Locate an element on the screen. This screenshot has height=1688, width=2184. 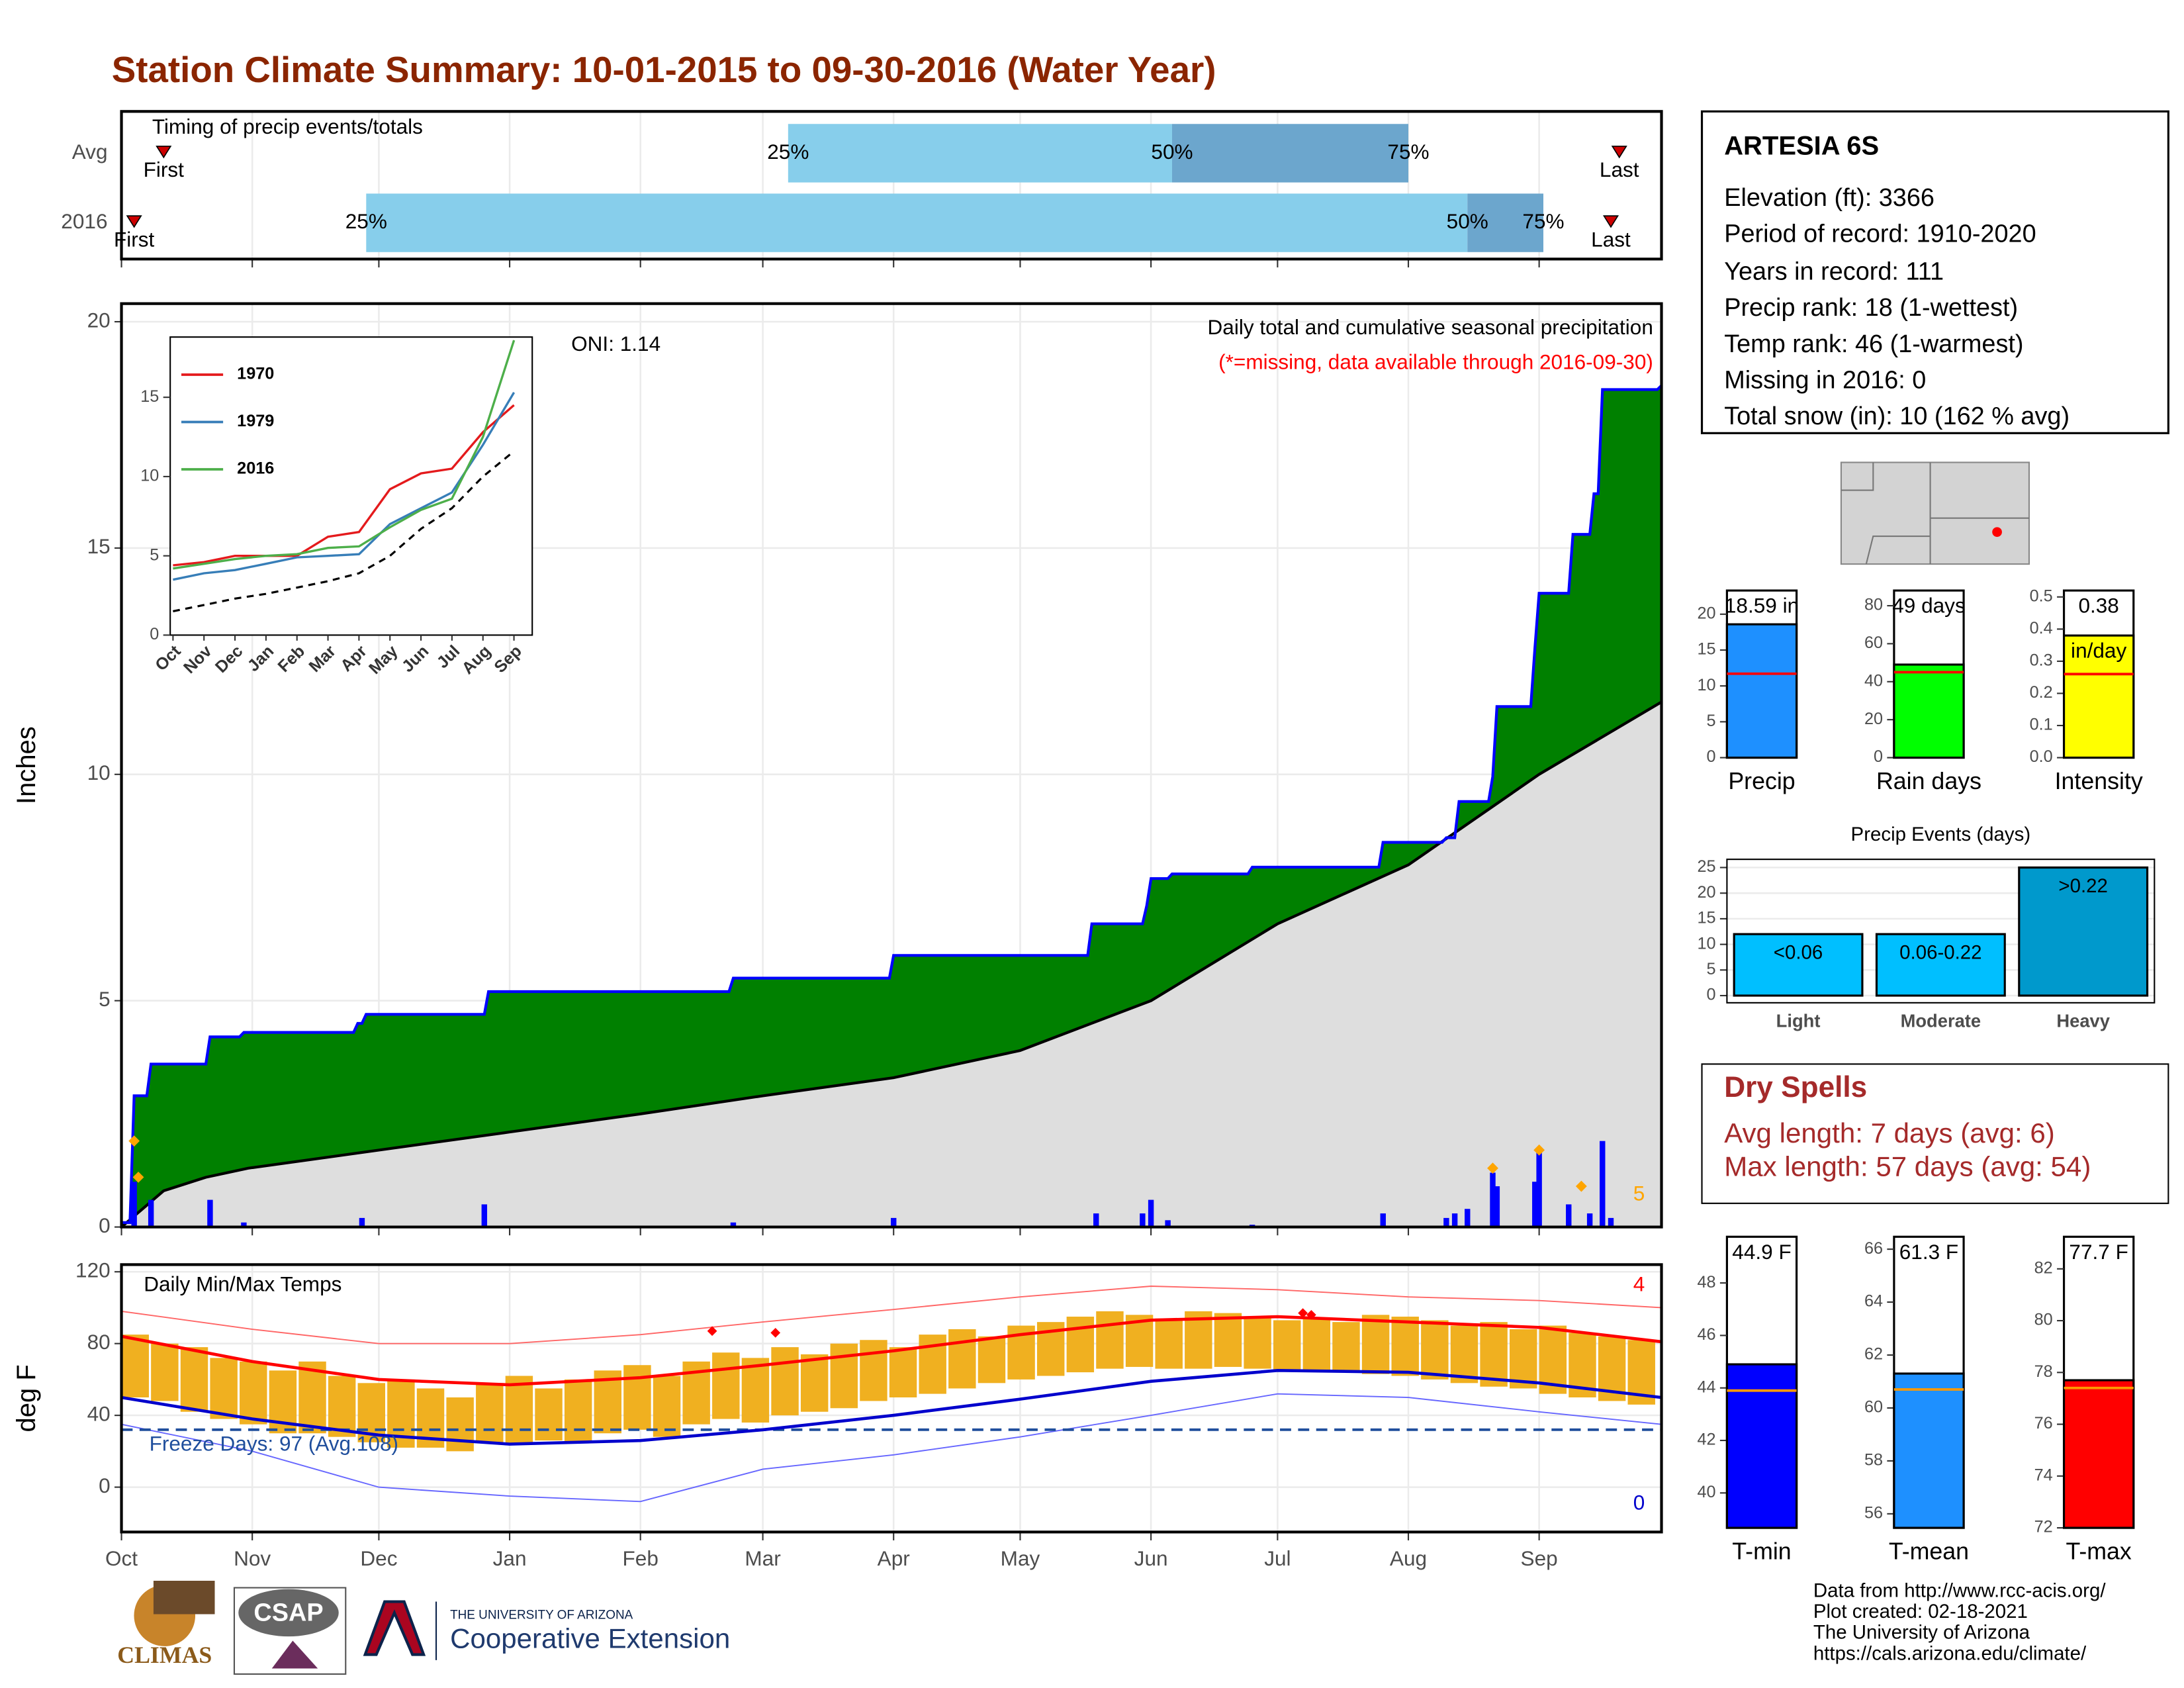
timing-label: First is located at coordinates (134, 239).